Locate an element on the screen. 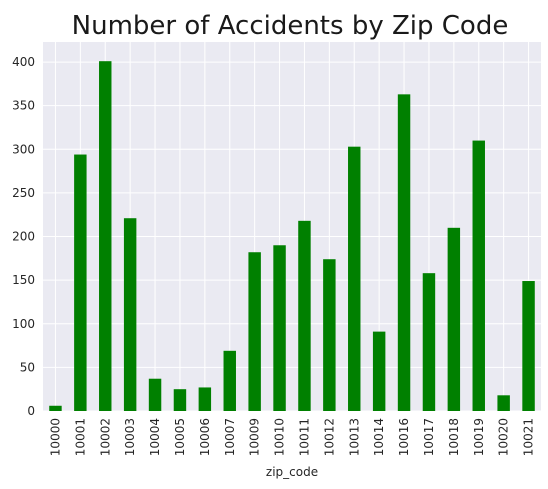 The height and width of the screenshot is (489, 548). x-tick-label: 10011 is located at coordinates (304, 437).